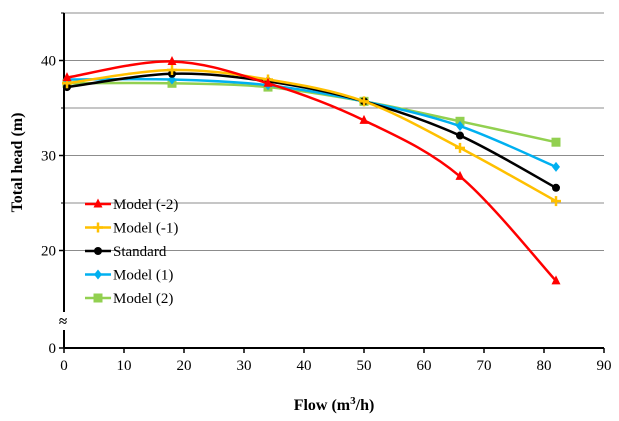 The height and width of the screenshot is (421, 619). I want to click on legend-label: Model (1), so click(143, 276).